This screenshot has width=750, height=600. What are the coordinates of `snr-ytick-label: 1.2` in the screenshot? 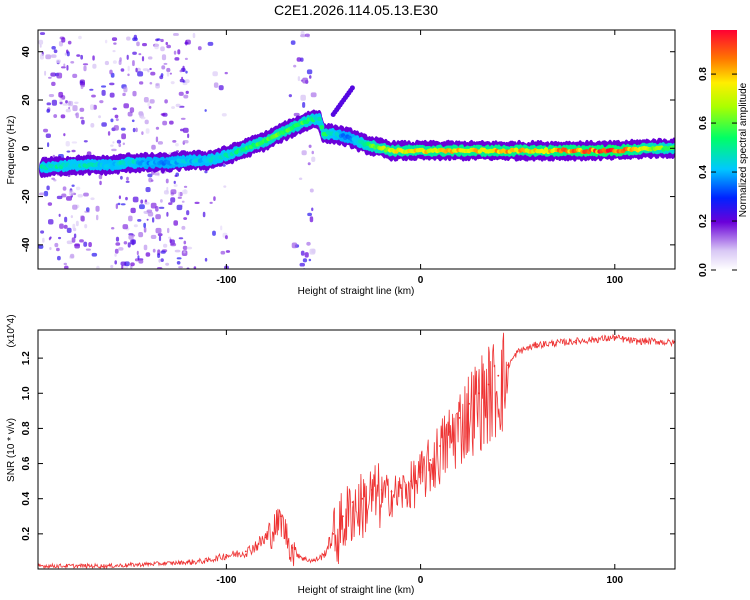 It's located at (26, 358).